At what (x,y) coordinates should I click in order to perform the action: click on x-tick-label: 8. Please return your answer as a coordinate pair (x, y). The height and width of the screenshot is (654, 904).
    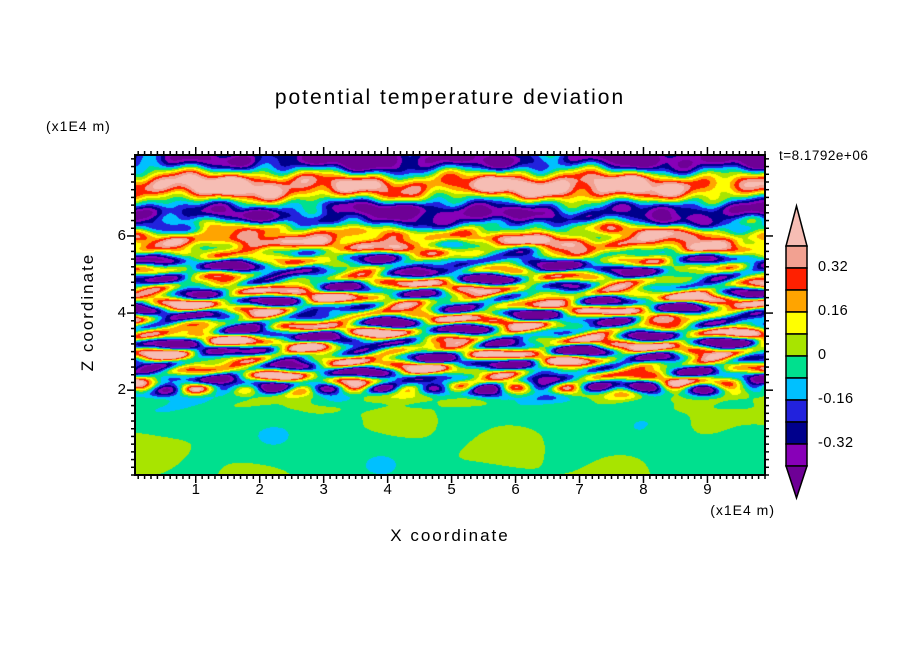
    Looking at the image, I should click on (643, 489).